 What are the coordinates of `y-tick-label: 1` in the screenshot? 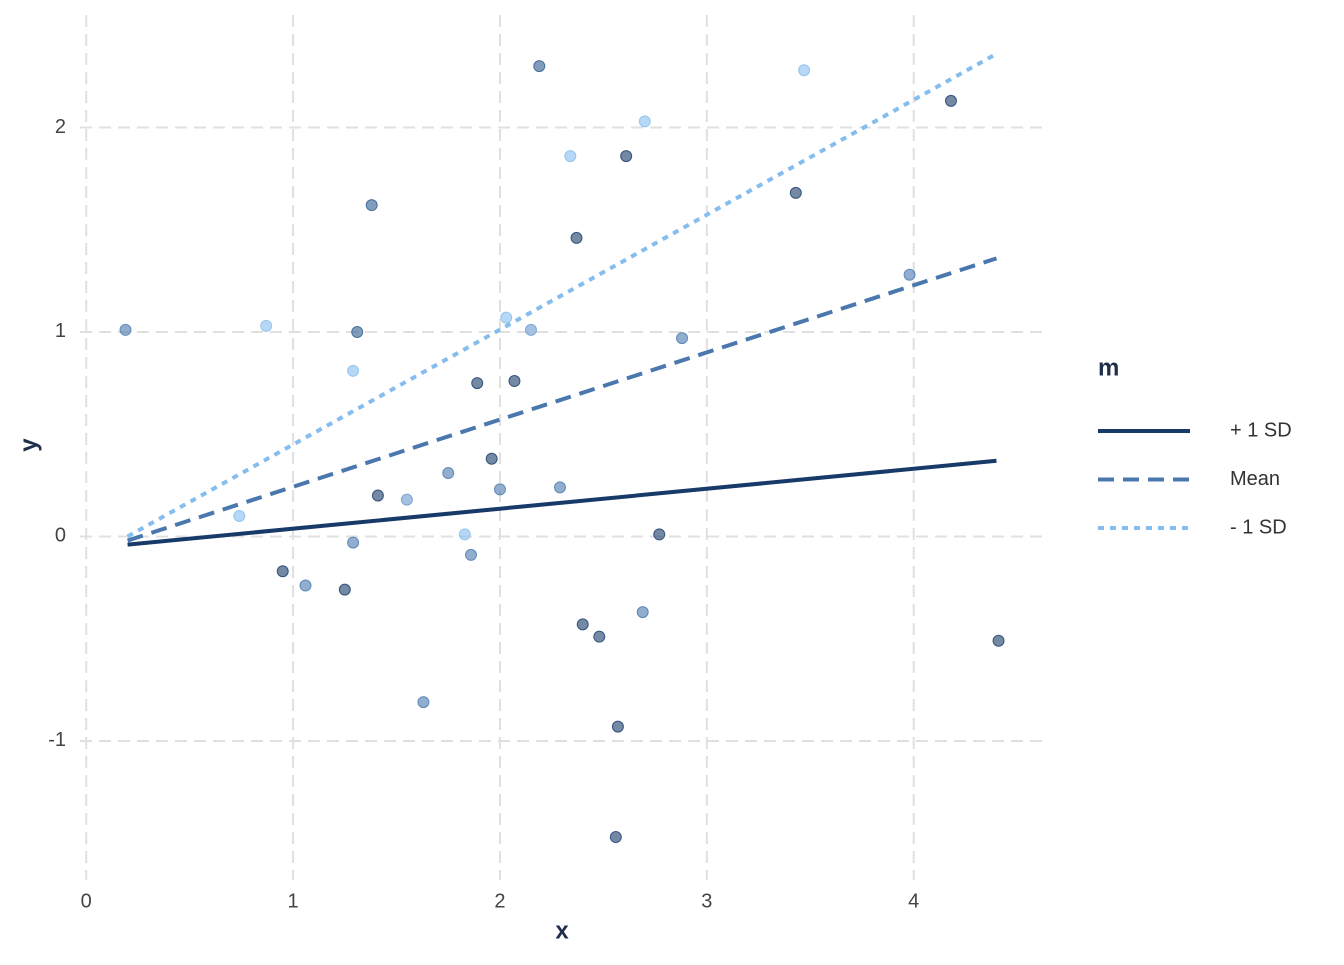 It's located at (60, 331).